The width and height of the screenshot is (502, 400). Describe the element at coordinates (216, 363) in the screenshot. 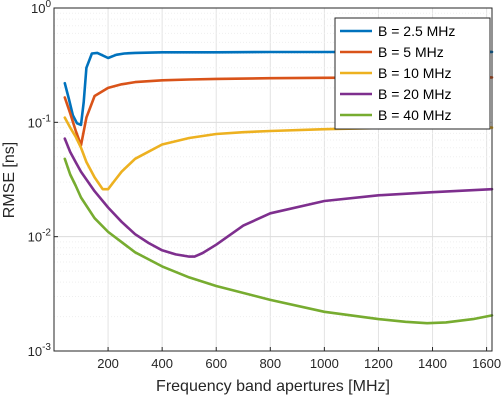

I see `x-tick-label: 600` at that location.